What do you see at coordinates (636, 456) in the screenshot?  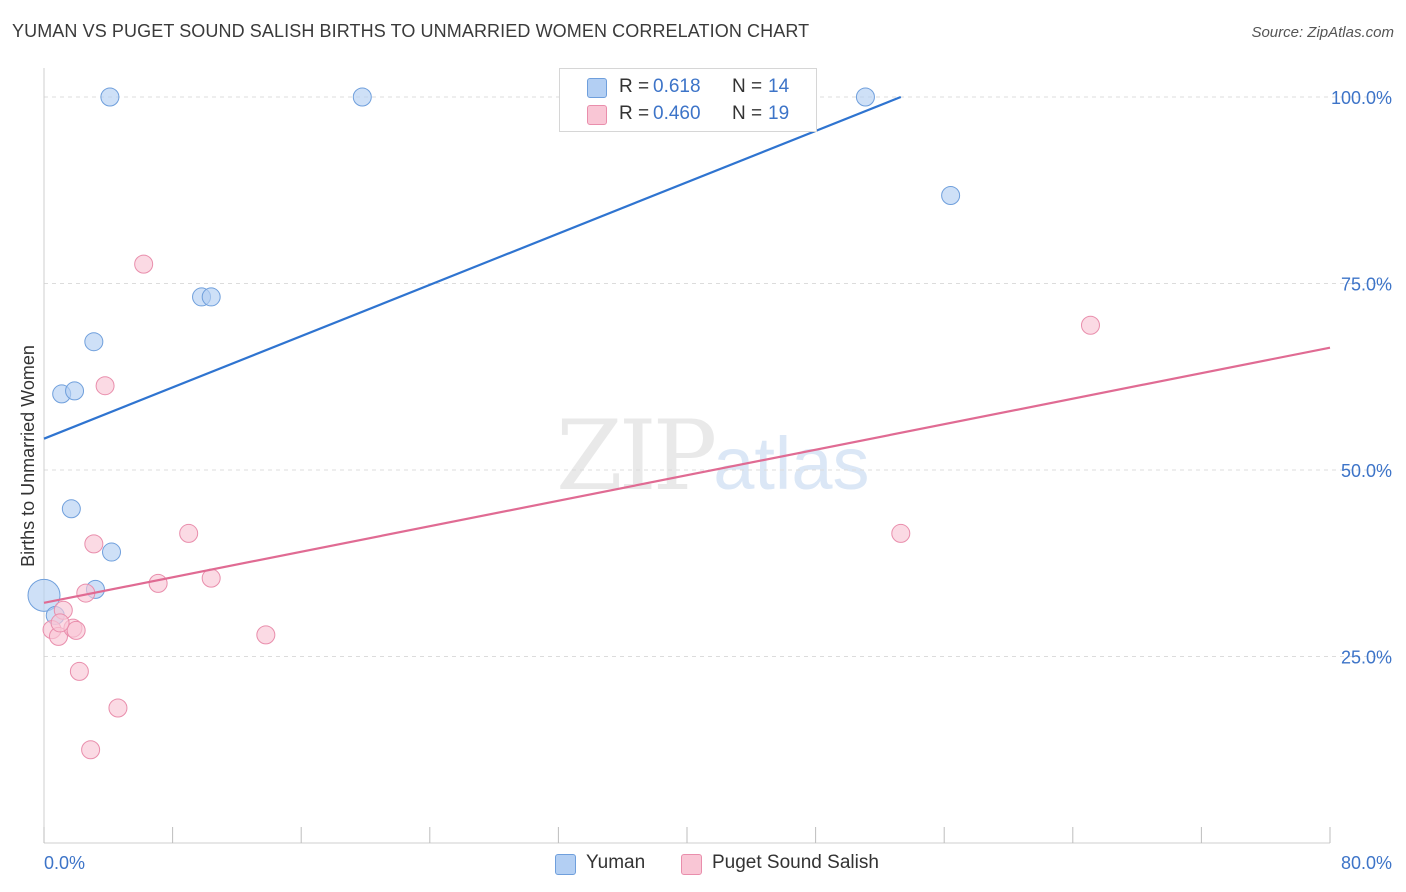 I see `watermark-zip: ZIP` at bounding box center [636, 456].